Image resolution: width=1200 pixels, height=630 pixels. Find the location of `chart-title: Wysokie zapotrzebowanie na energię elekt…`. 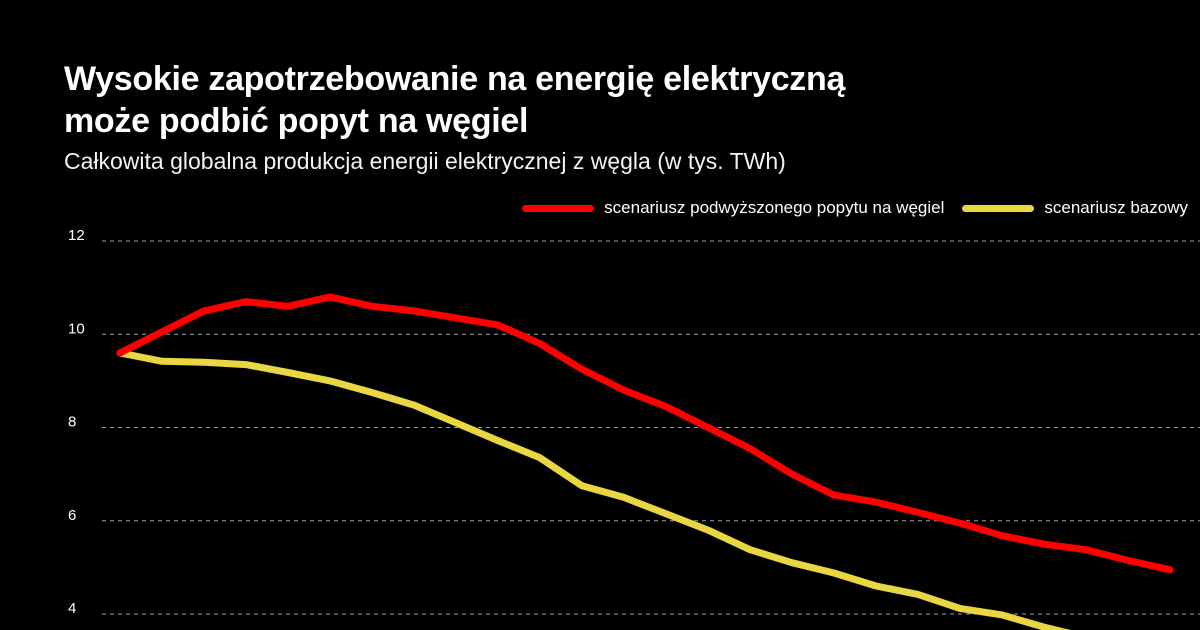

chart-title: Wysokie zapotrzebowanie na energię elekt… is located at coordinates (454, 100).